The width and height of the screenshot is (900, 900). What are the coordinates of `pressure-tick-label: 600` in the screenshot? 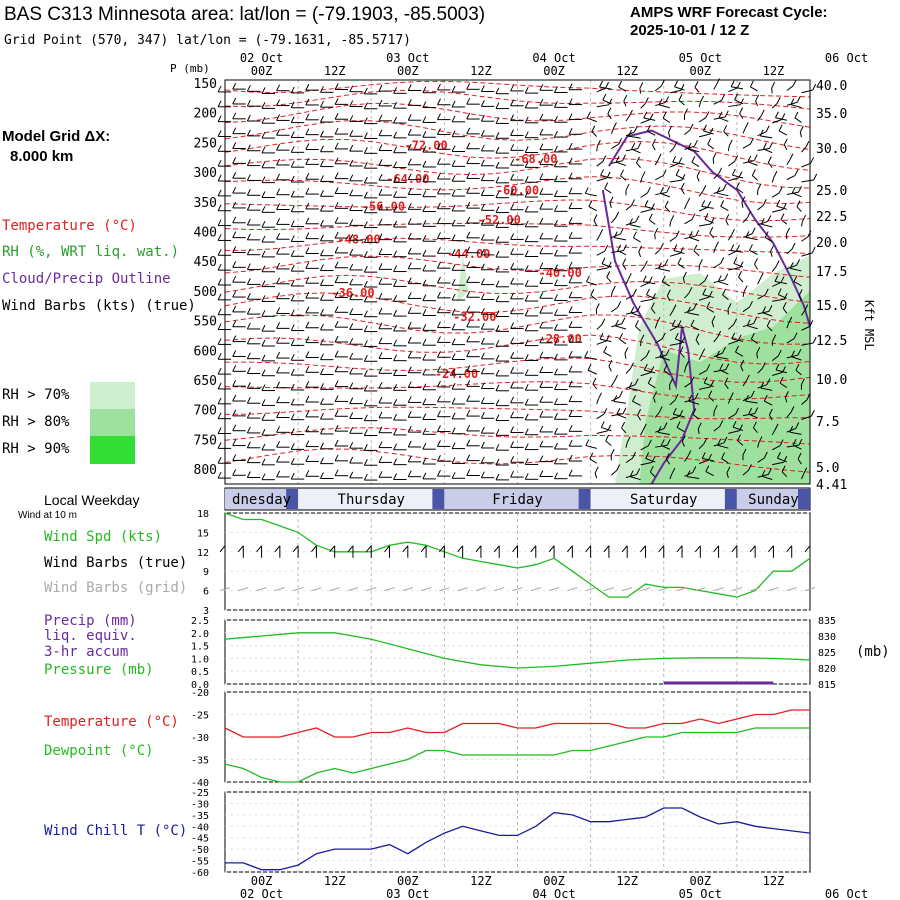 It's located at (205, 351).